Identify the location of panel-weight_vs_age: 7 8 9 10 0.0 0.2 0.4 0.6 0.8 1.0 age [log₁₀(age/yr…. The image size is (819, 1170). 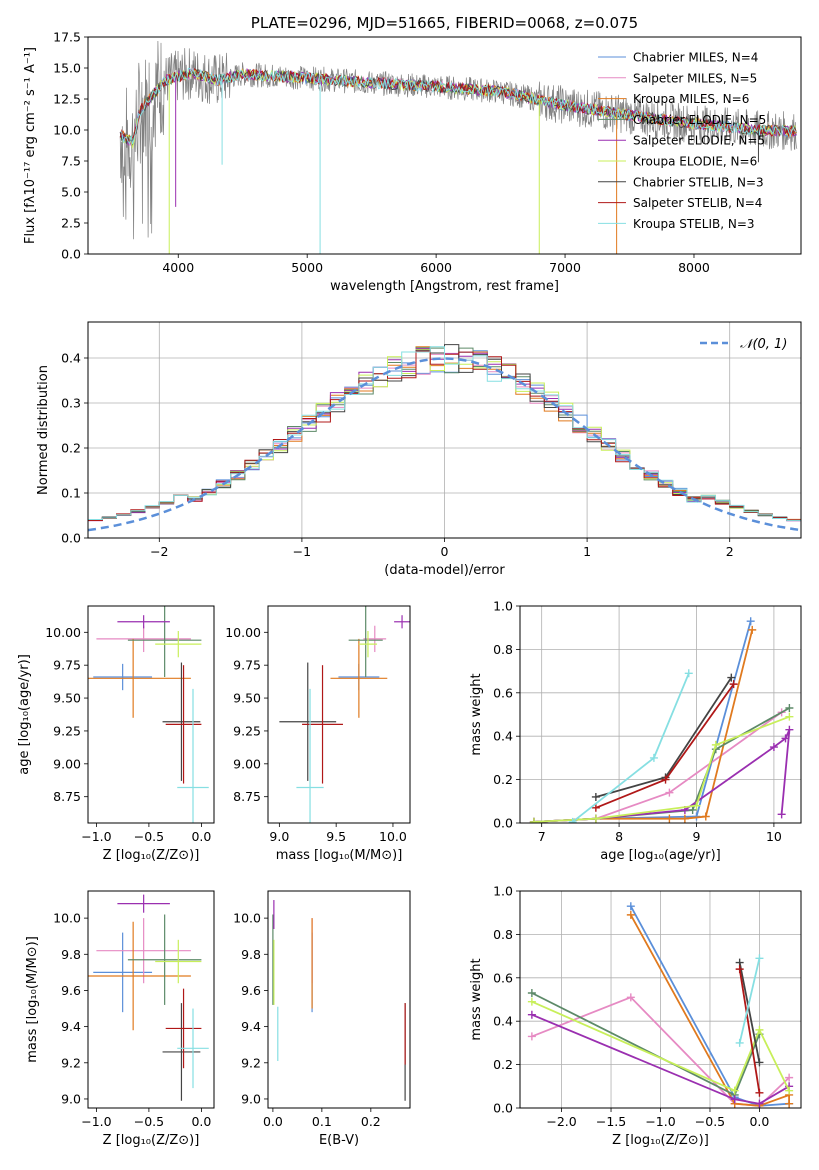
(635, 731).